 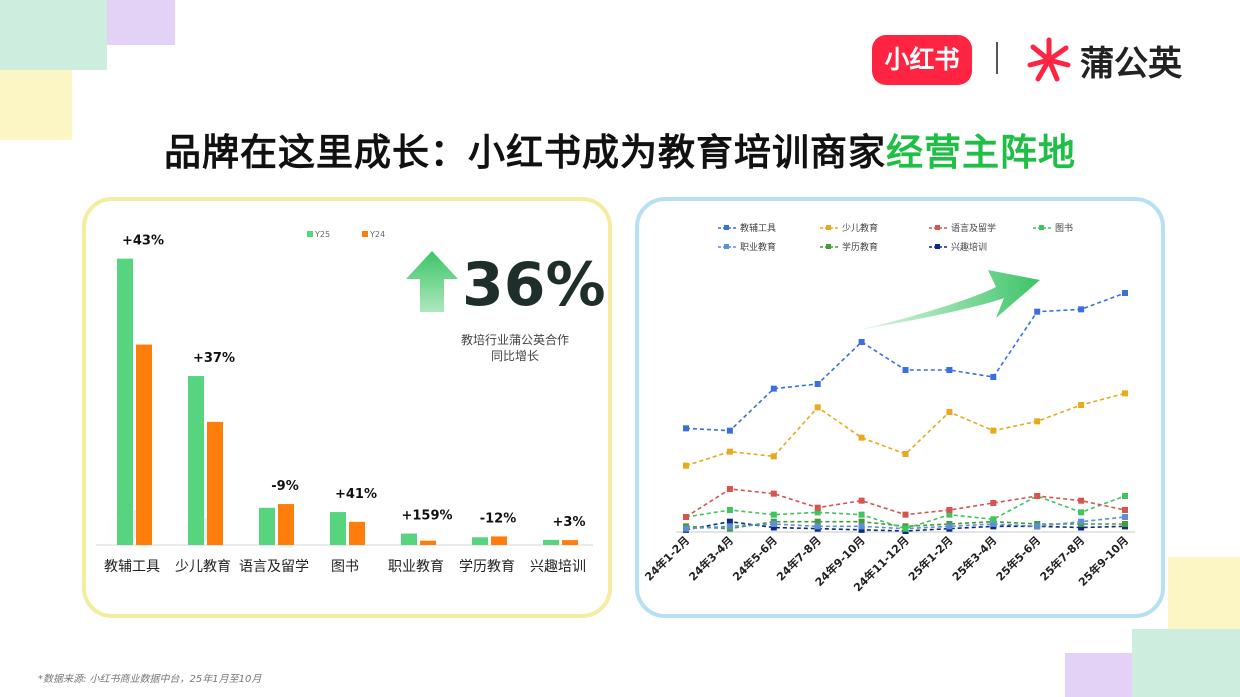 I want to click on legend-label: 学历教育, so click(x=860, y=247).